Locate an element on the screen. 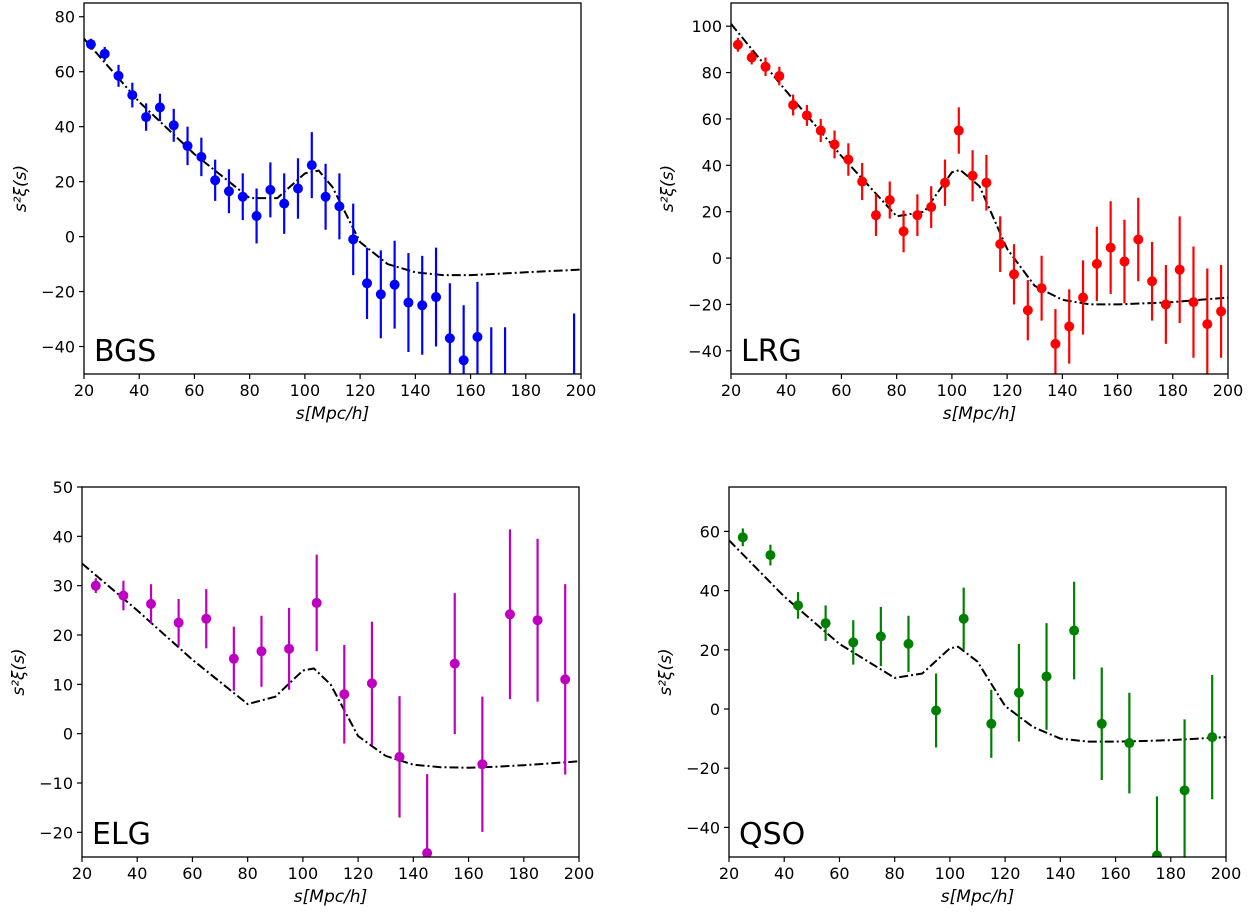 This screenshot has height=914, width=1260. x-tick-label: 160 is located at coordinates (470, 390).